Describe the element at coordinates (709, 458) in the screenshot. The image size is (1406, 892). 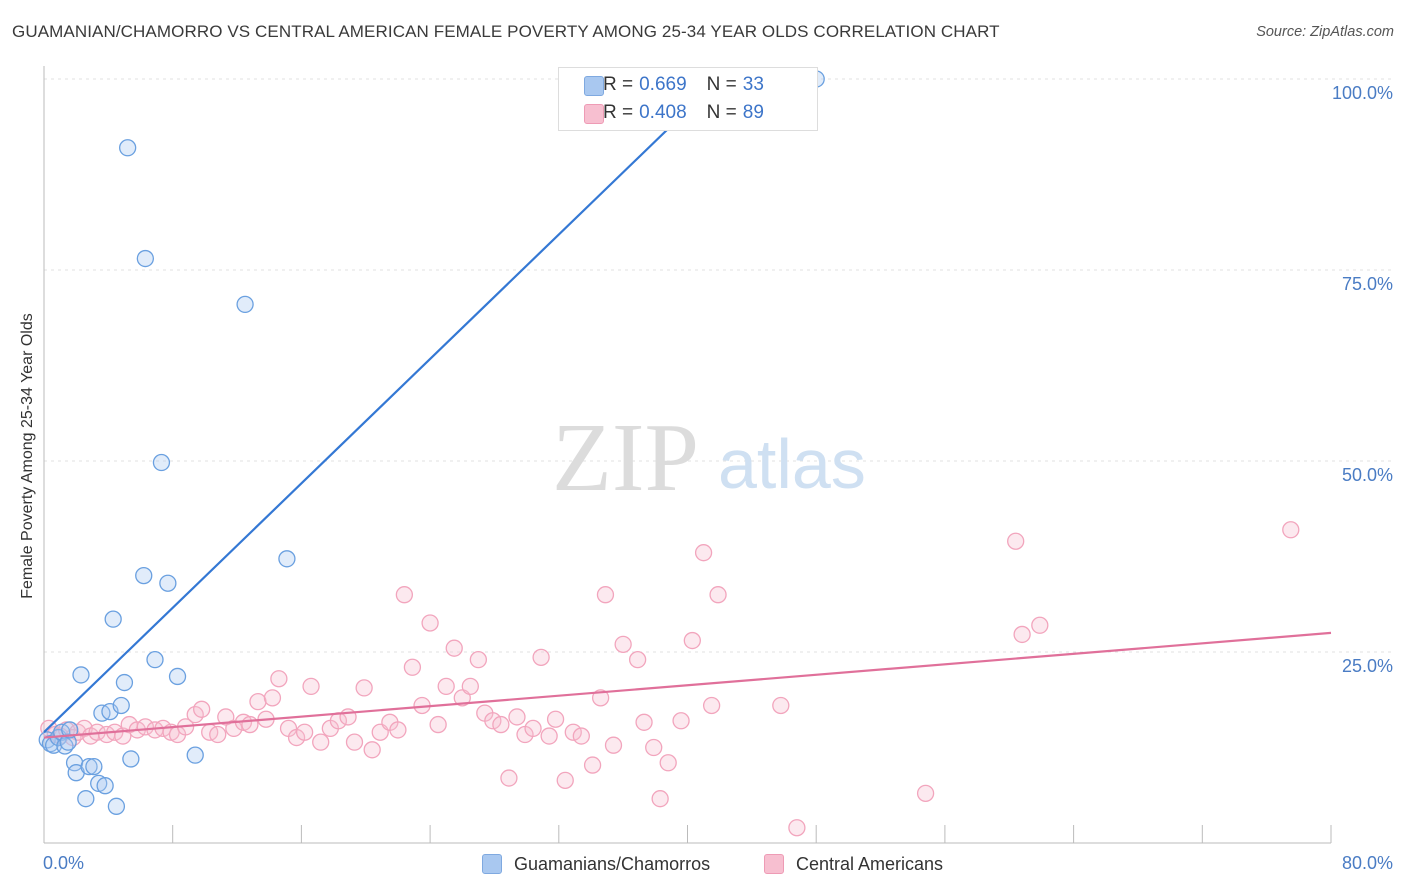
I see `watermark: ZIP atlas` at that location.